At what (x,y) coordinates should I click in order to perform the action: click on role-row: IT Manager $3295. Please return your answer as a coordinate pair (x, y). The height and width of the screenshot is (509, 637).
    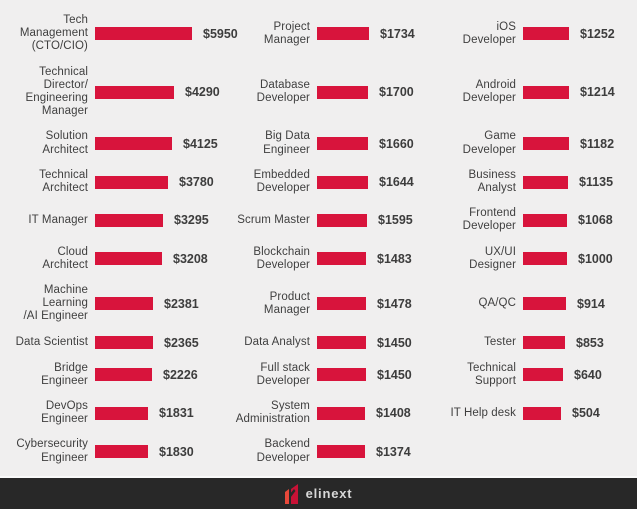
    Looking at the image, I should click on (106, 220).